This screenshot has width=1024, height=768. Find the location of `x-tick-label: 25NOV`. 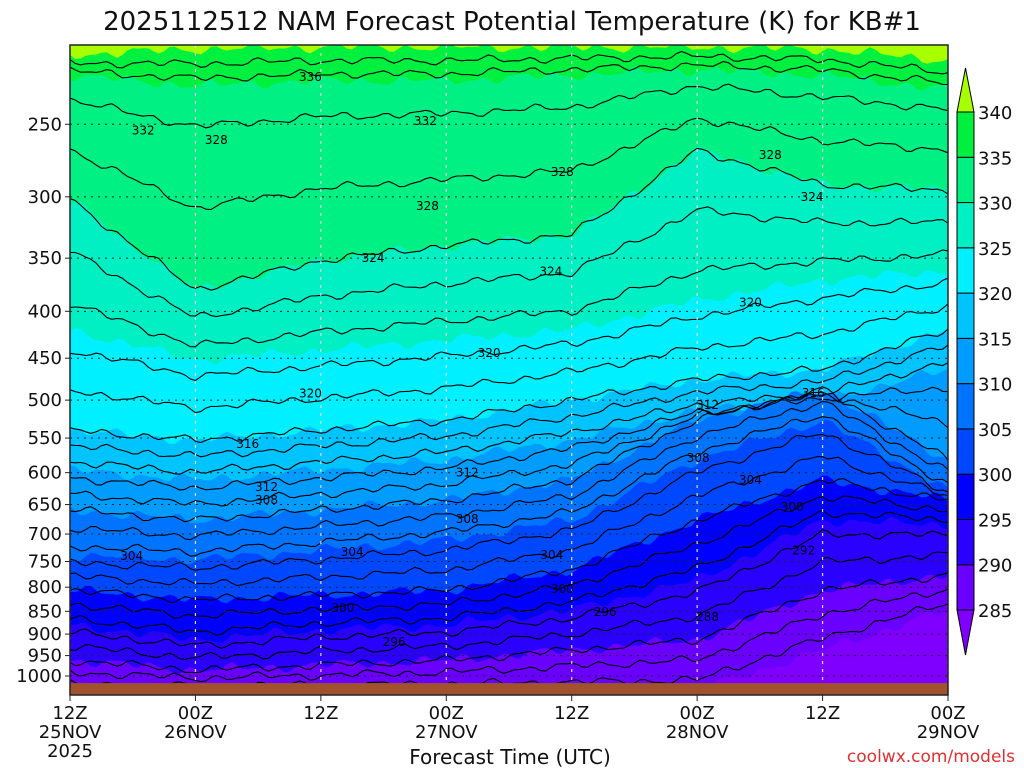

x-tick-label: 25NOV is located at coordinates (70, 732).